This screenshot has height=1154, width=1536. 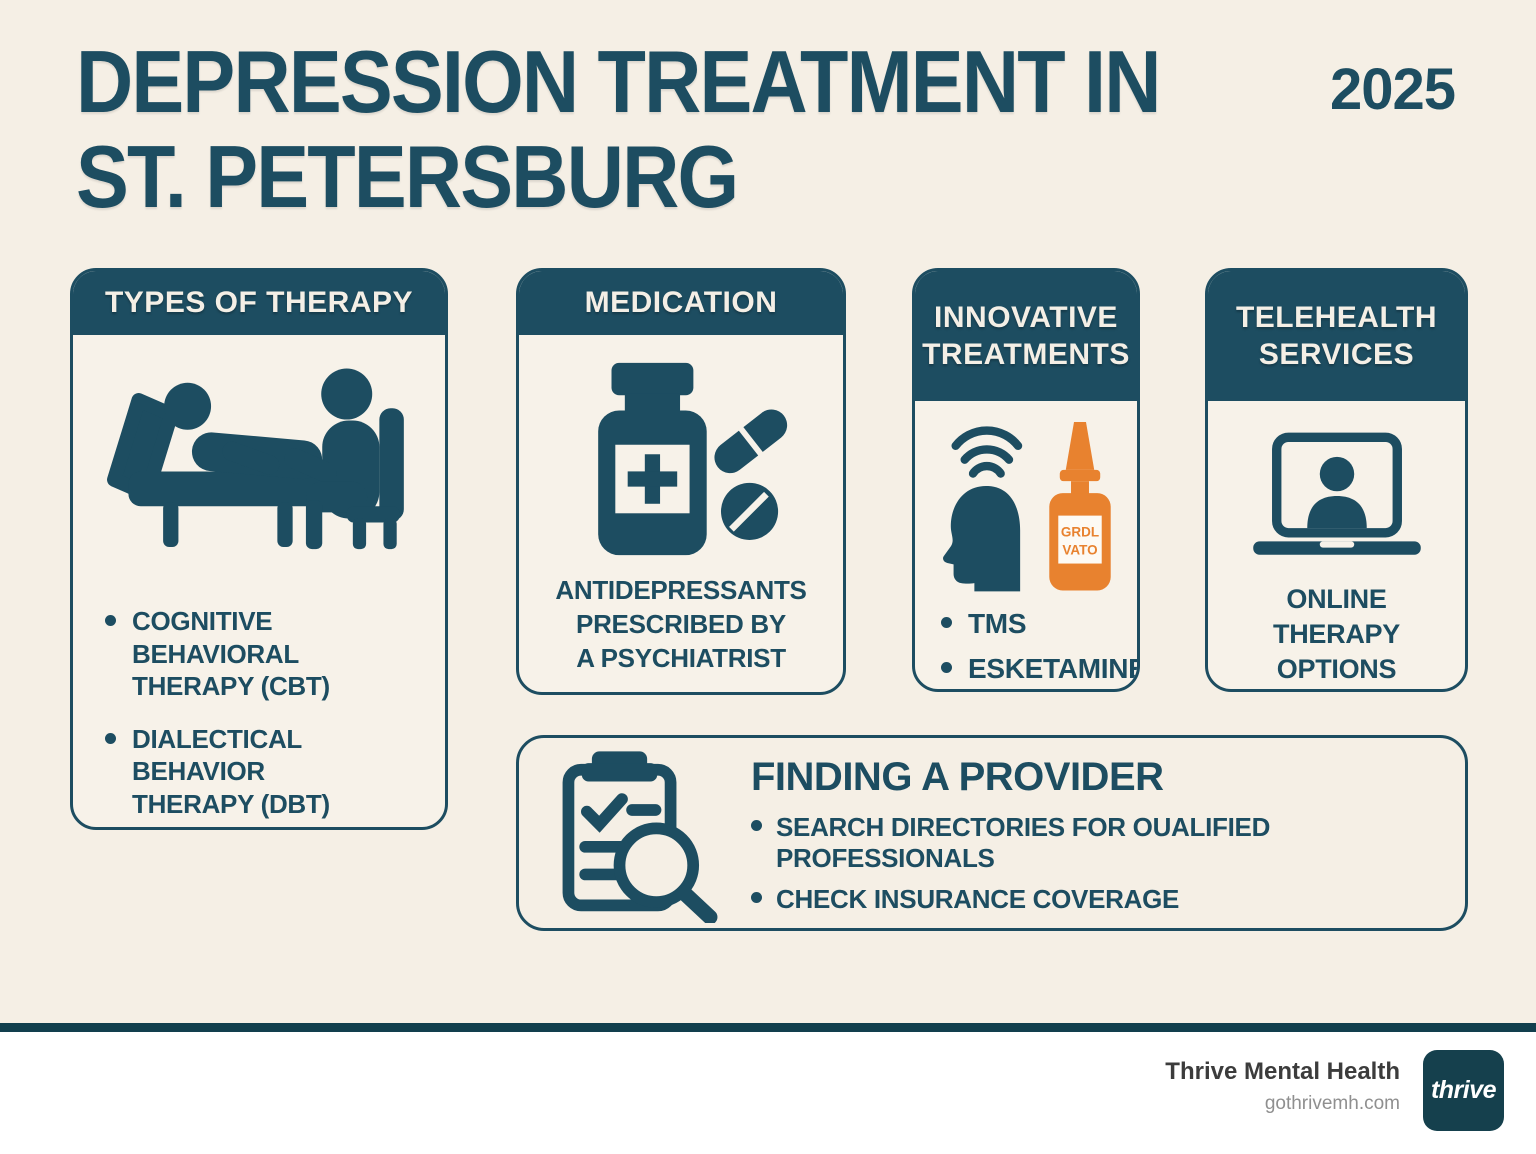 I want to click on card-medication: MEDICATION ANTIDEPRESSANTS PRE, so click(x=681, y=481).